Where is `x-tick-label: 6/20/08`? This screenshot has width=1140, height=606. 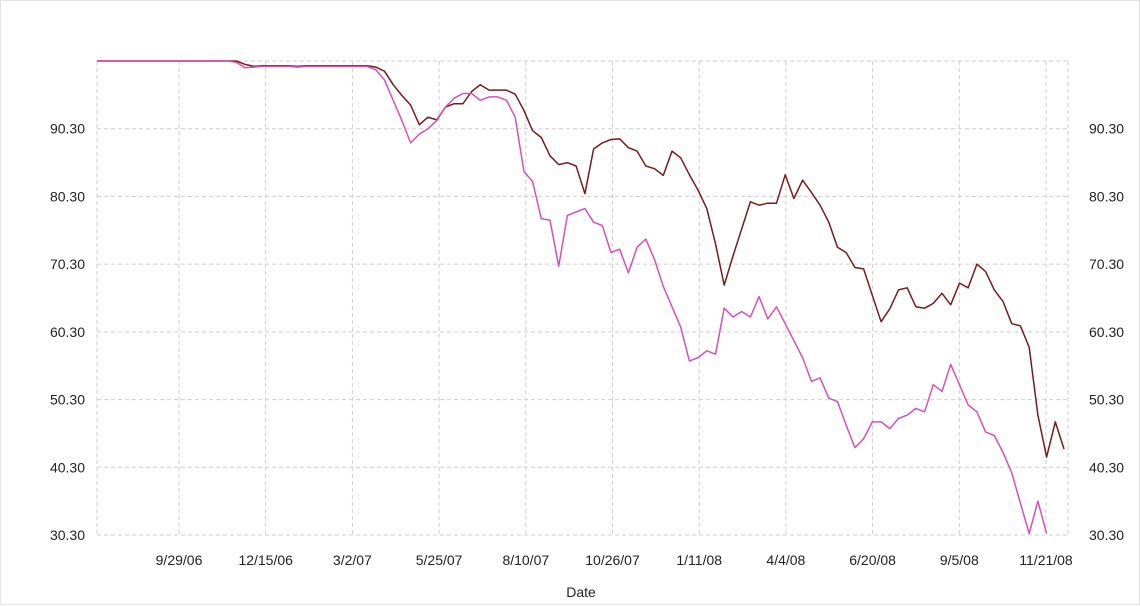
x-tick-label: 6/20/08 is located at coordinates (872, 560).